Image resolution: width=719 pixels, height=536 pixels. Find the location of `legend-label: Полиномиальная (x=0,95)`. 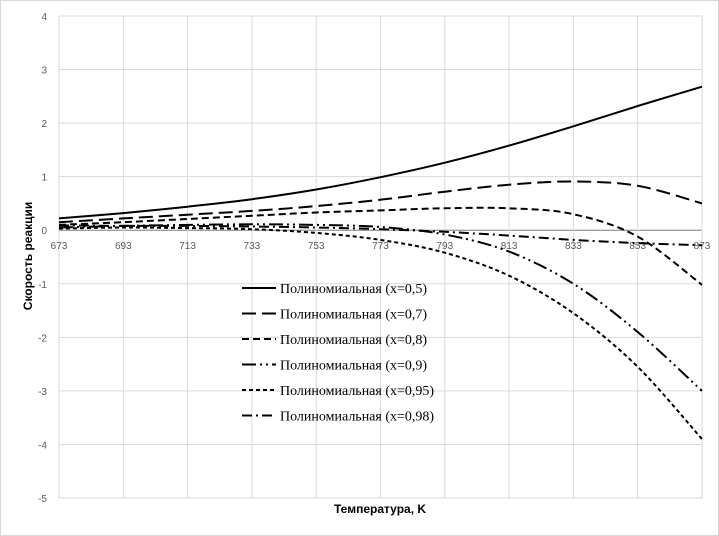

legend-label: Полиномиальная (x=0,95) is located at coordinates (357, 391).